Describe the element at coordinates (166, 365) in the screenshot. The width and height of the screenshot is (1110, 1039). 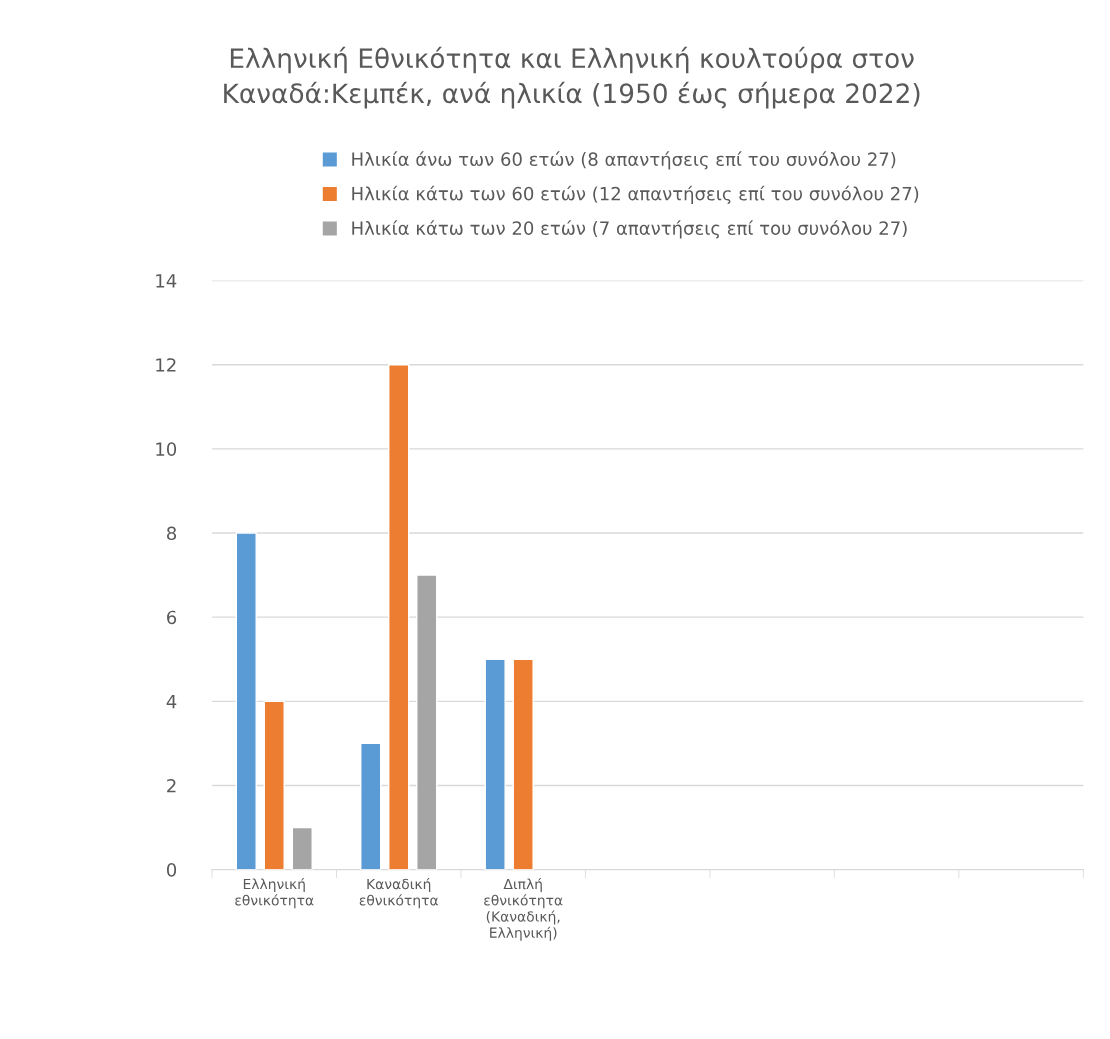
I see `y-tick-label: 12` at that location.